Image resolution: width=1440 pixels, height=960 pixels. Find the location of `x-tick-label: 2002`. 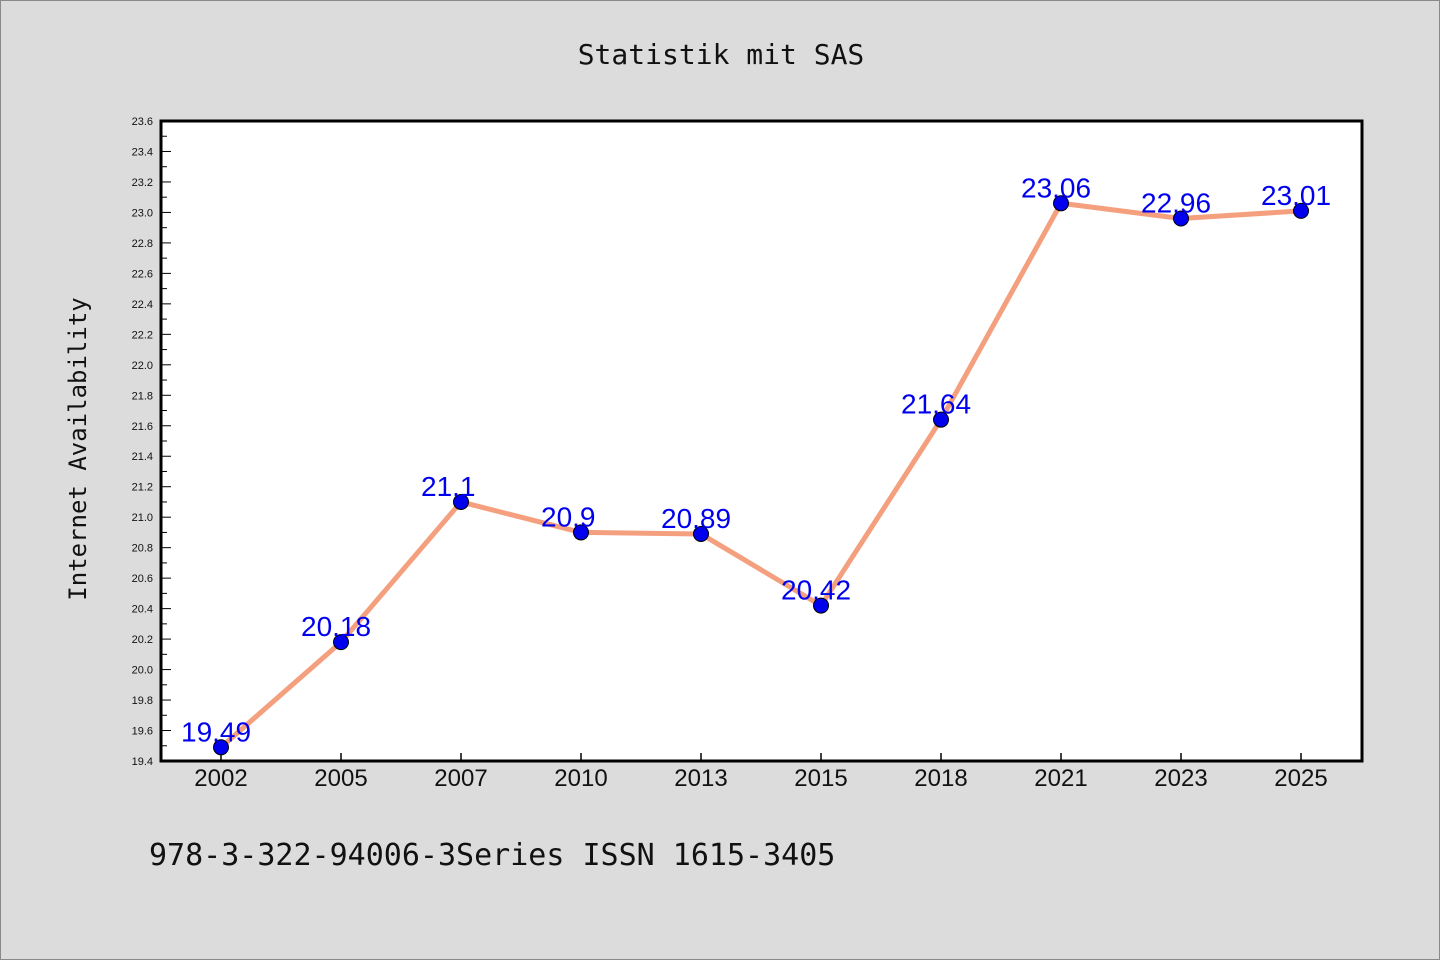

x-tick-label: 2002 is located at coordinates (220, 778).